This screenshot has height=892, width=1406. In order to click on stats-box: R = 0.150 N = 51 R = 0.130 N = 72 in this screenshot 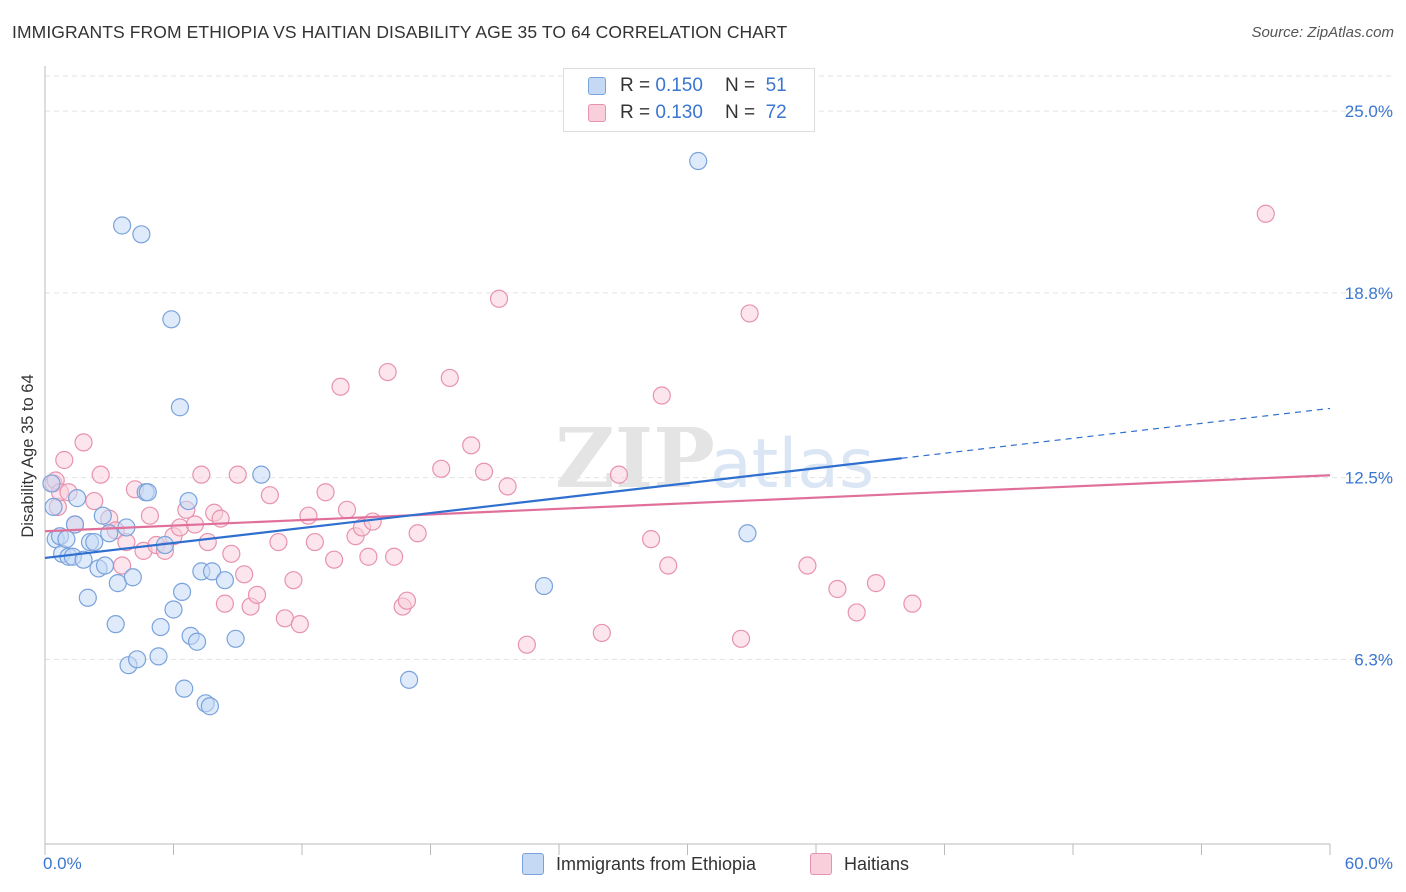, I will do `click(689, 100)`.